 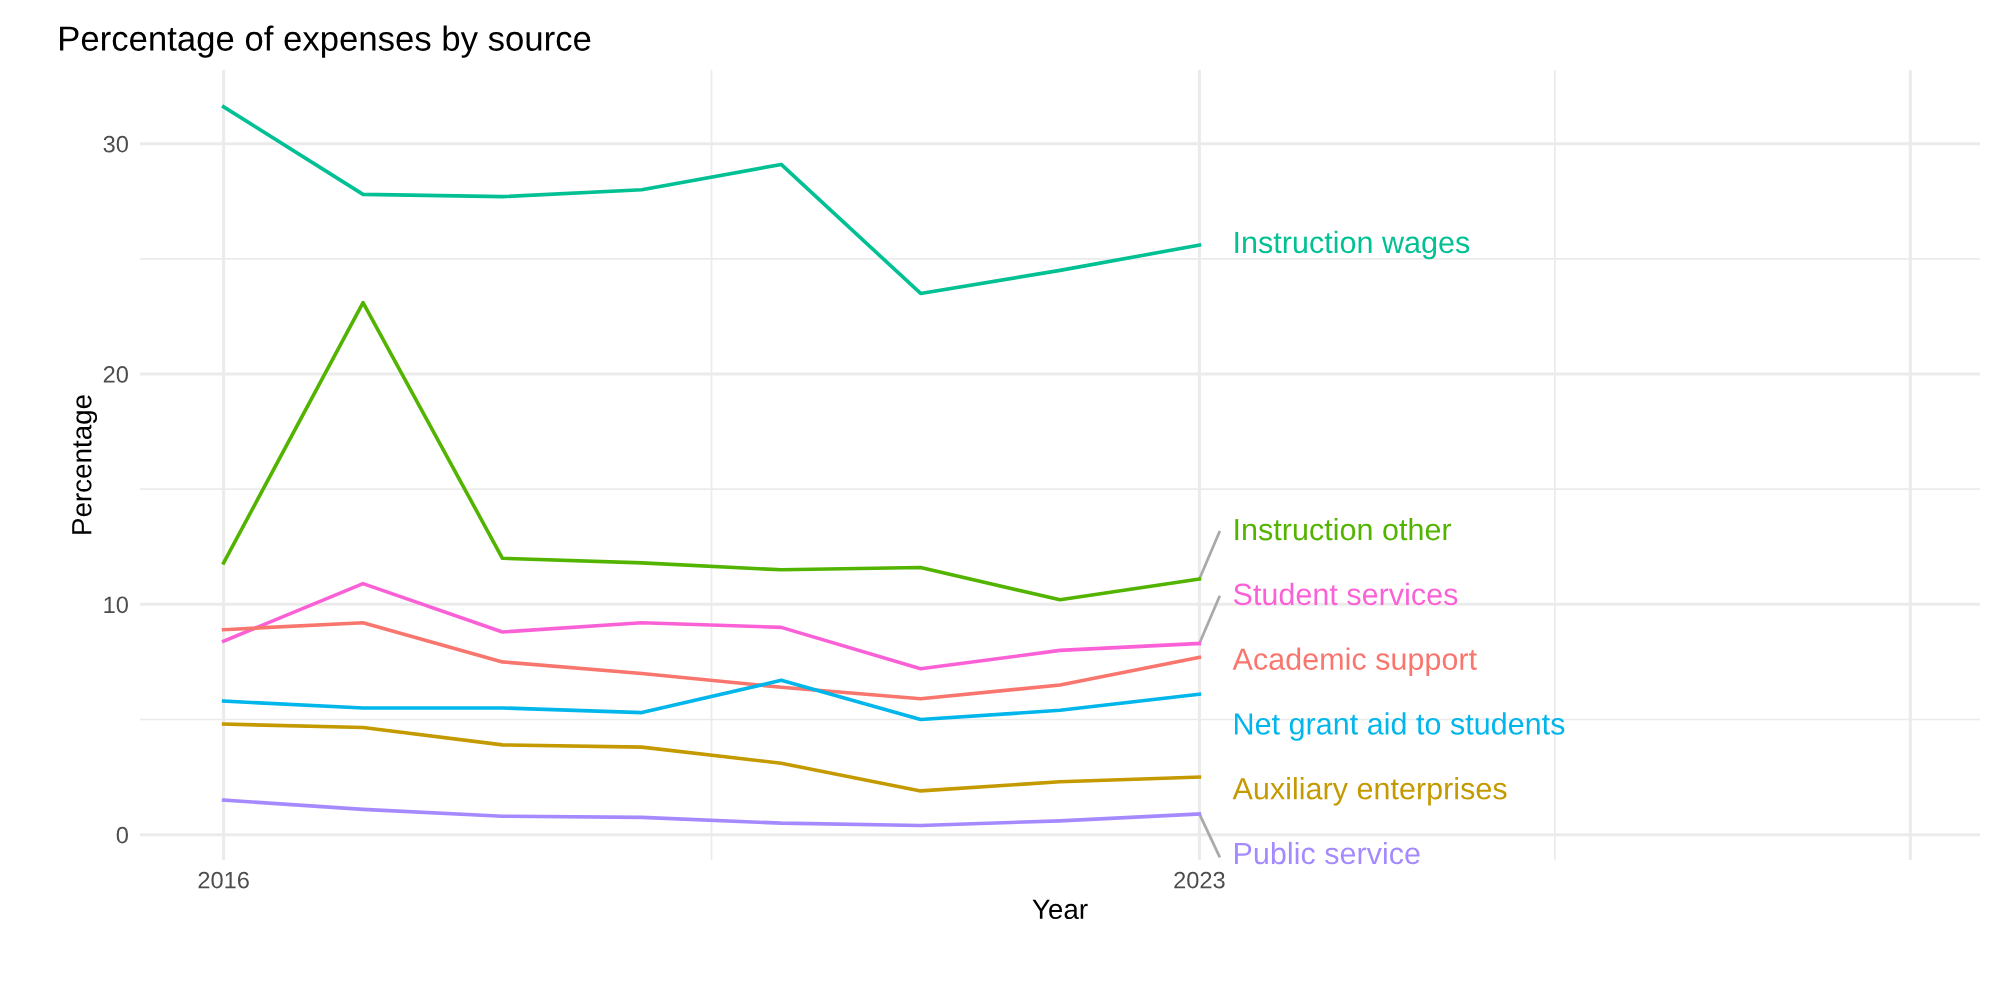 I want to click on series-label: Public service, so click(x=1327, y=853).